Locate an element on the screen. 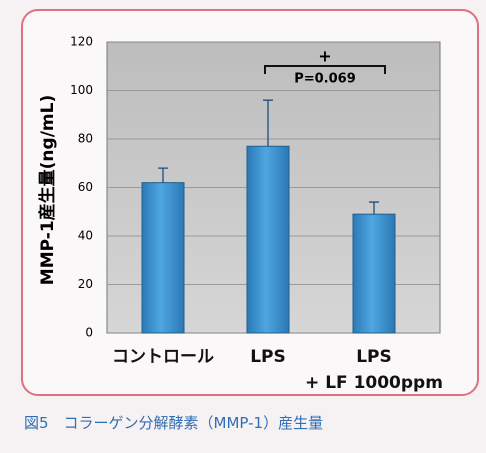 The width and height of the screenshot is (486, 453). y-tick-label: 40 is located at coordinates (85, 236).